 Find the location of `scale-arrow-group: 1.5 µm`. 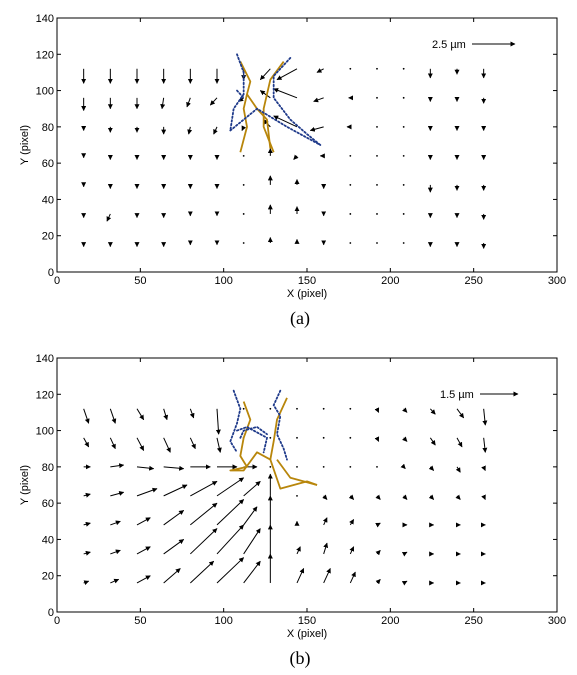

scale-arrow-group: 1.5 µm is located at coordinates (479, 395).